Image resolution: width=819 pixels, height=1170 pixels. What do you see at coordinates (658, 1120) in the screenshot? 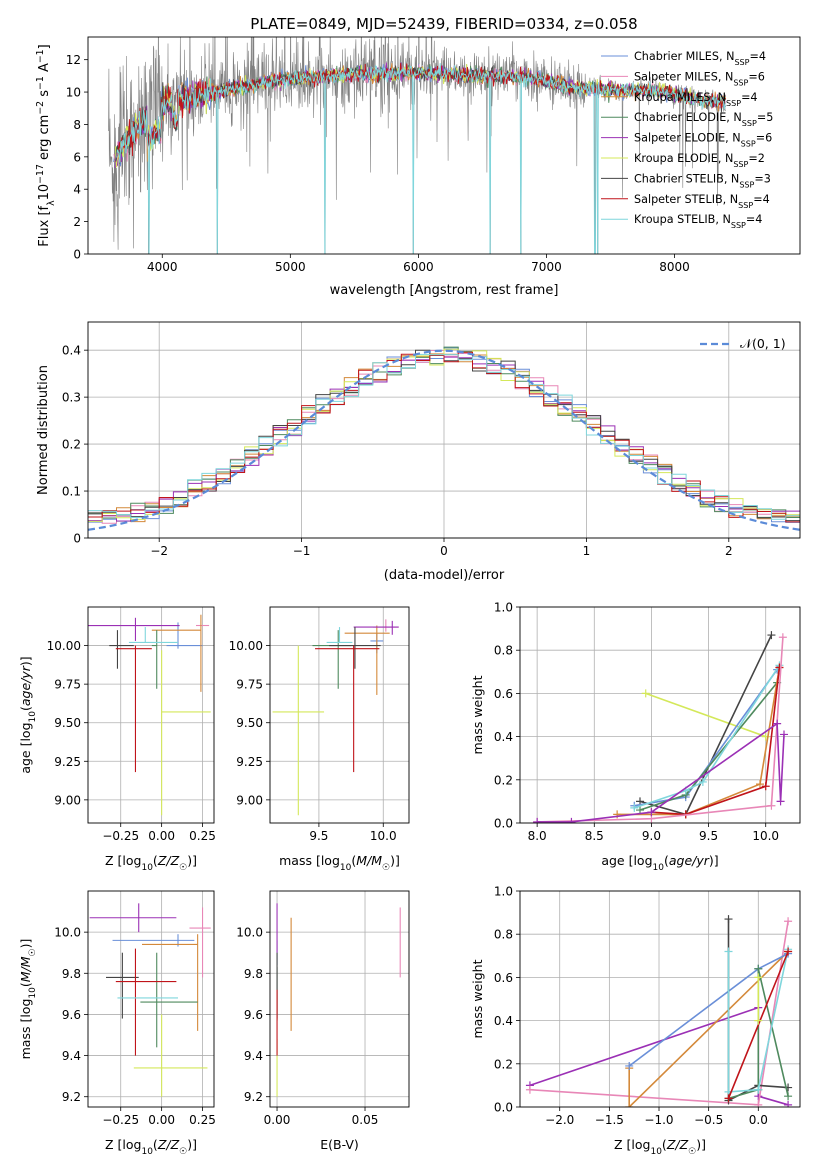
I see `x-tick-label: −1.0` at bounding box center [658, 1120].